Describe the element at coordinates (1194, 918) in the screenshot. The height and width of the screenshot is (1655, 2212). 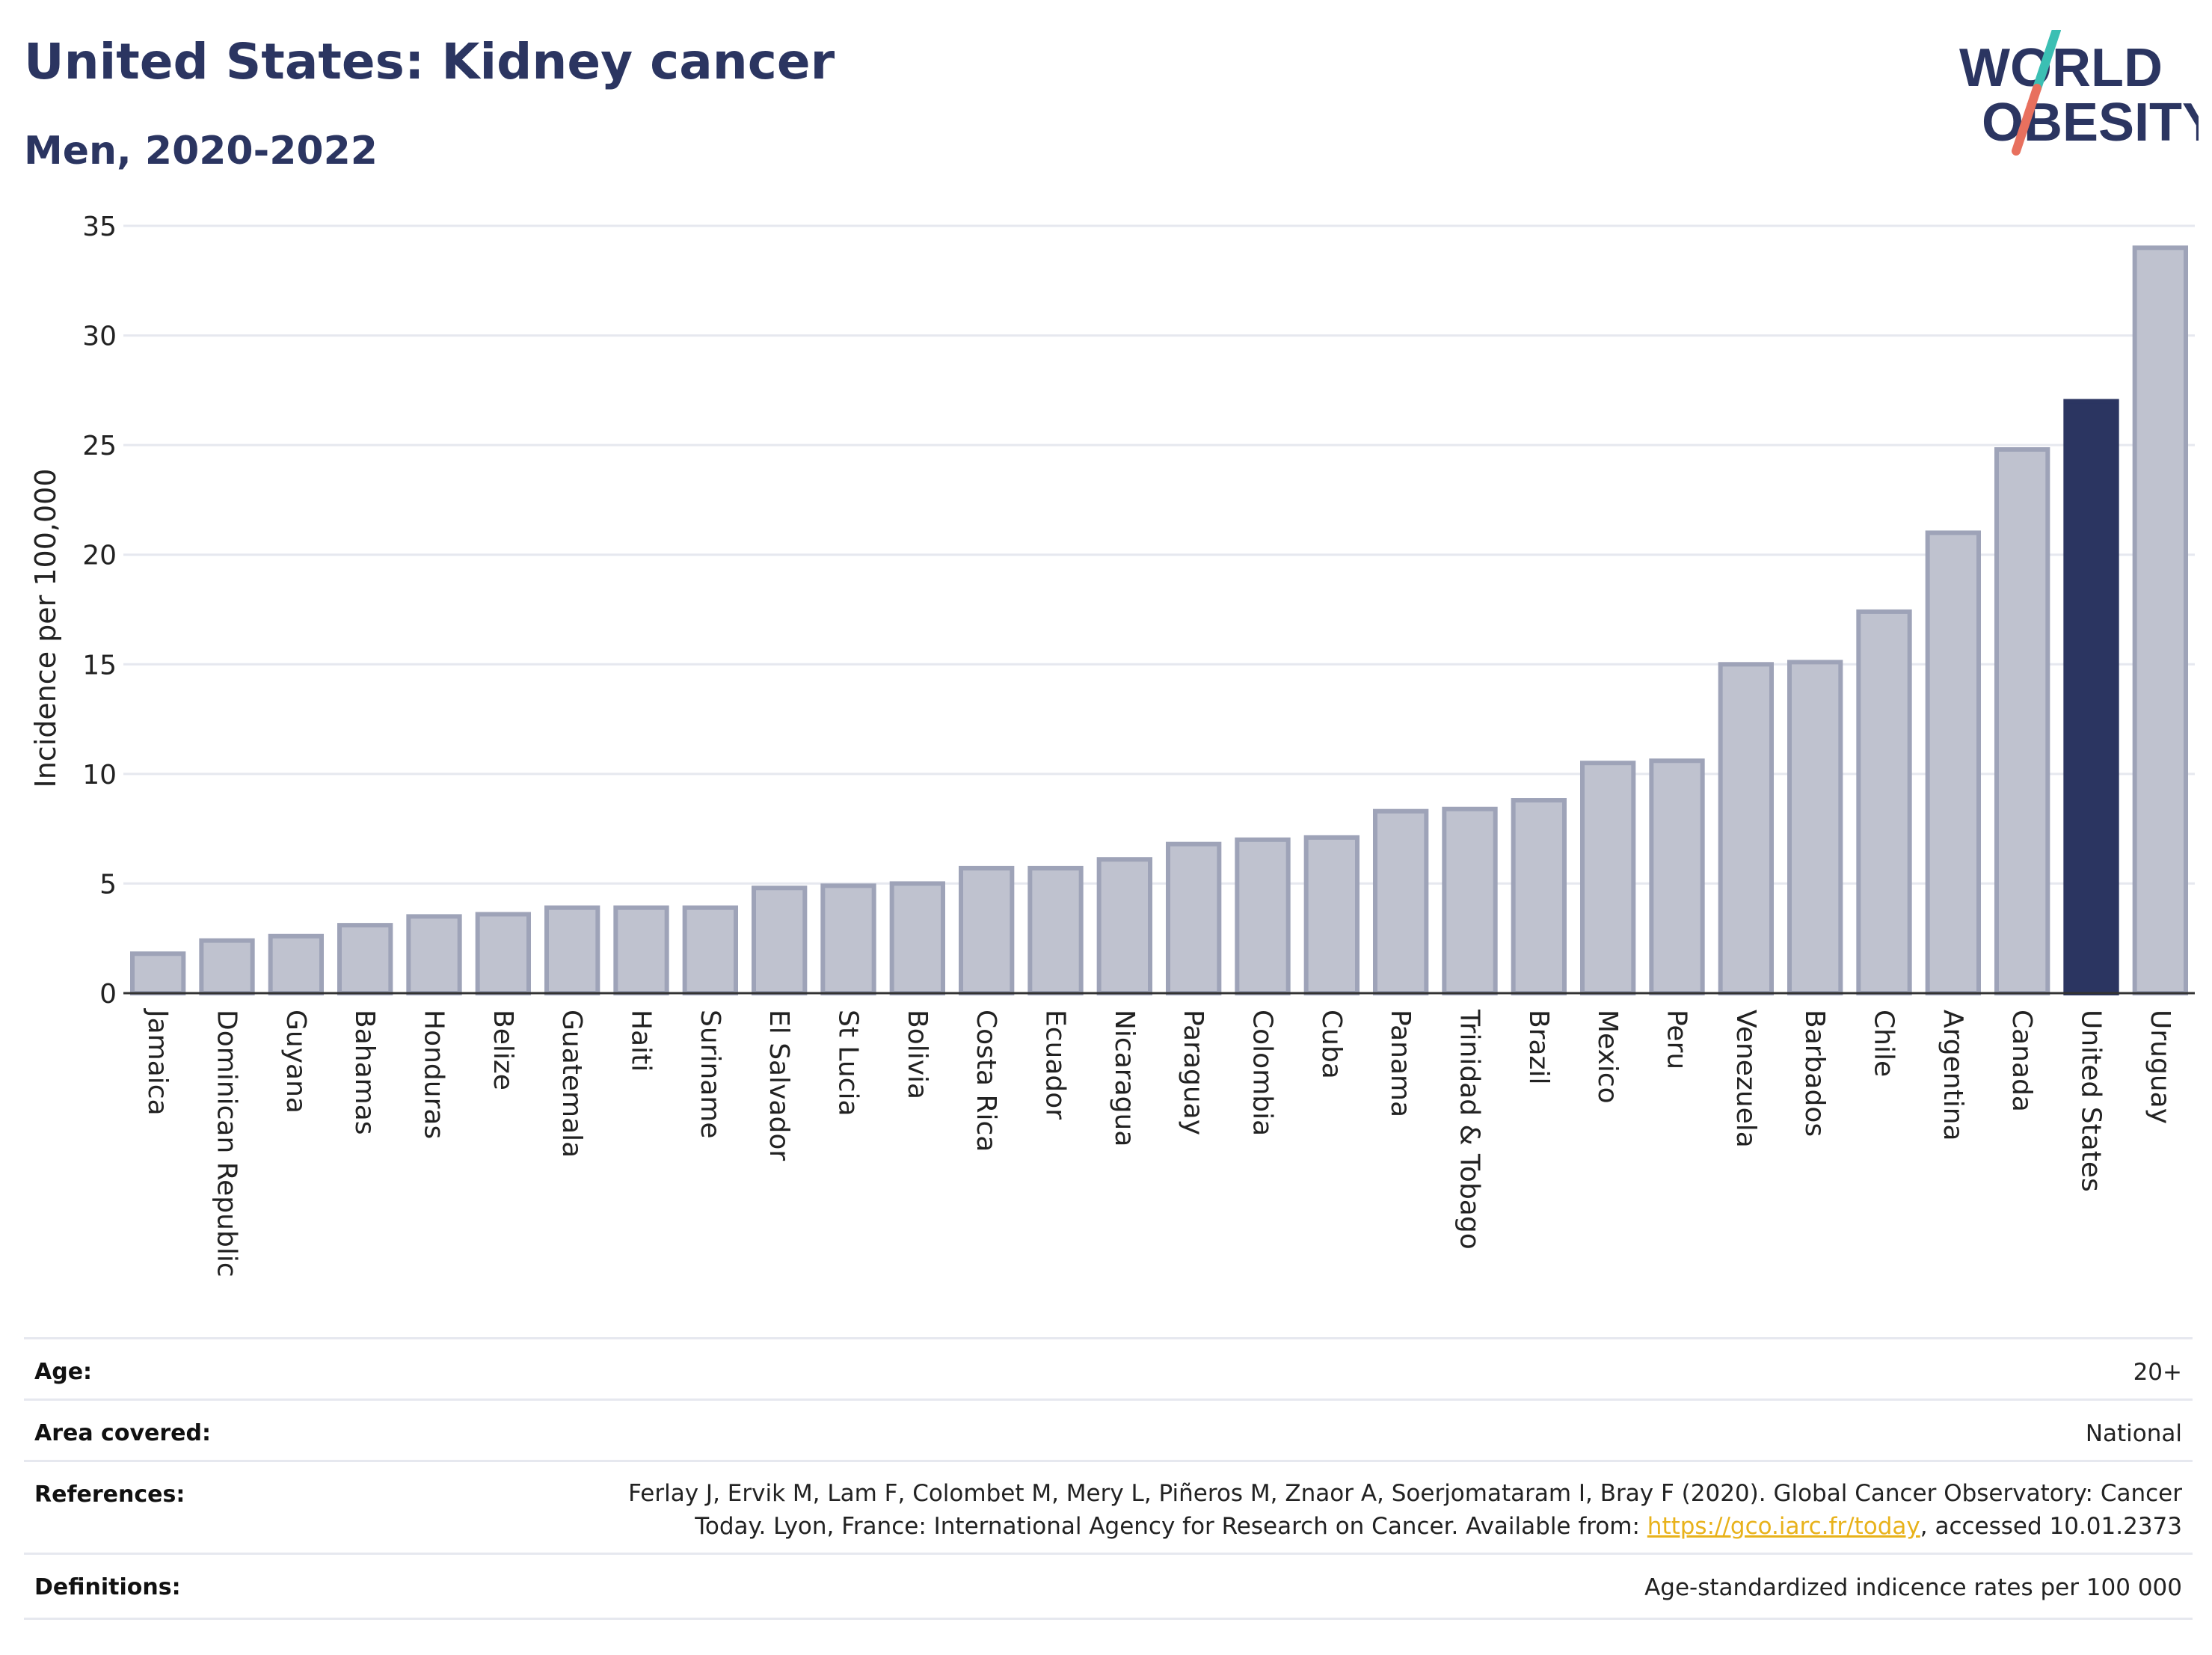
I see `bar-paraguay` at that location.